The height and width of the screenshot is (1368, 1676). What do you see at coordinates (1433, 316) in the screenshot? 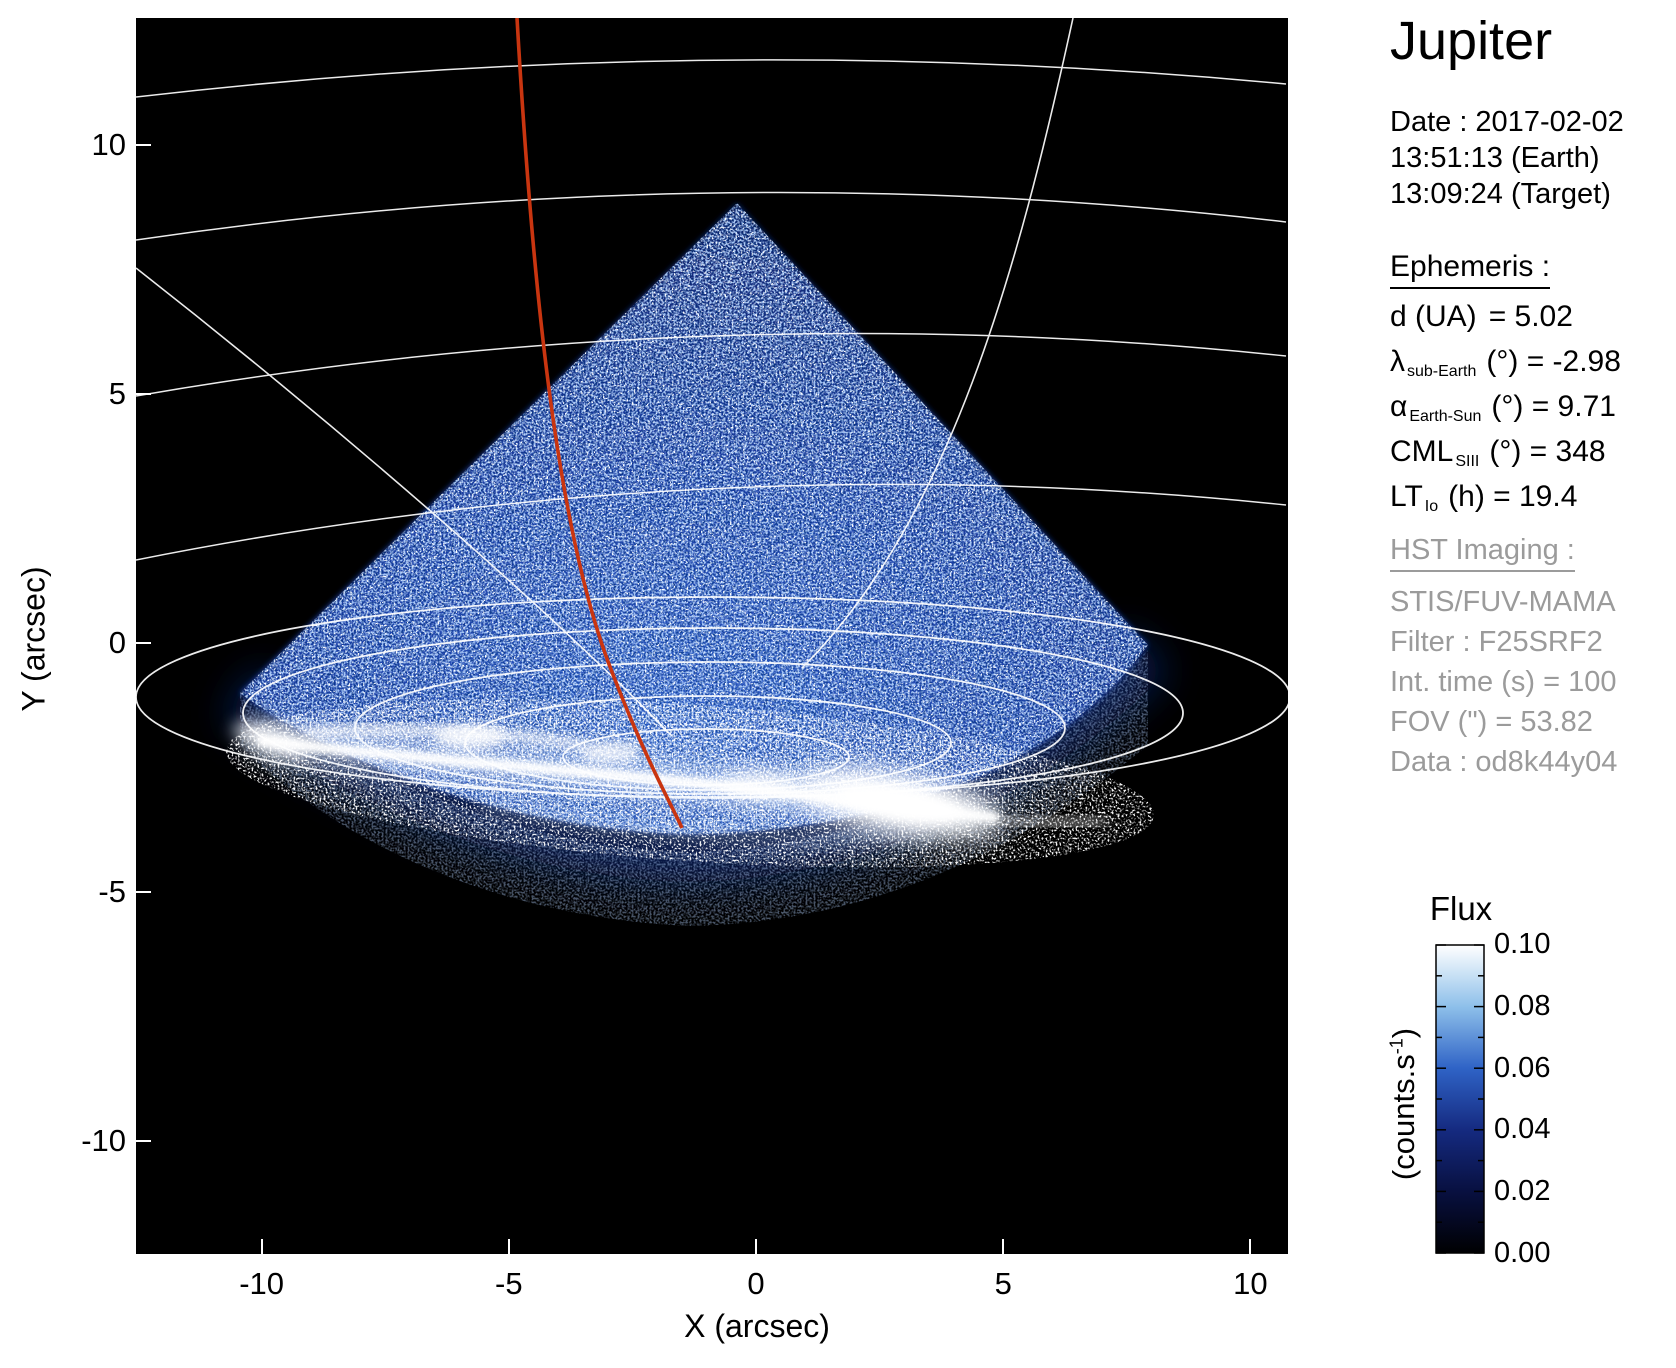
I see `ephemeris-symbol: d (UA)` at bounding box center [1433, 316].